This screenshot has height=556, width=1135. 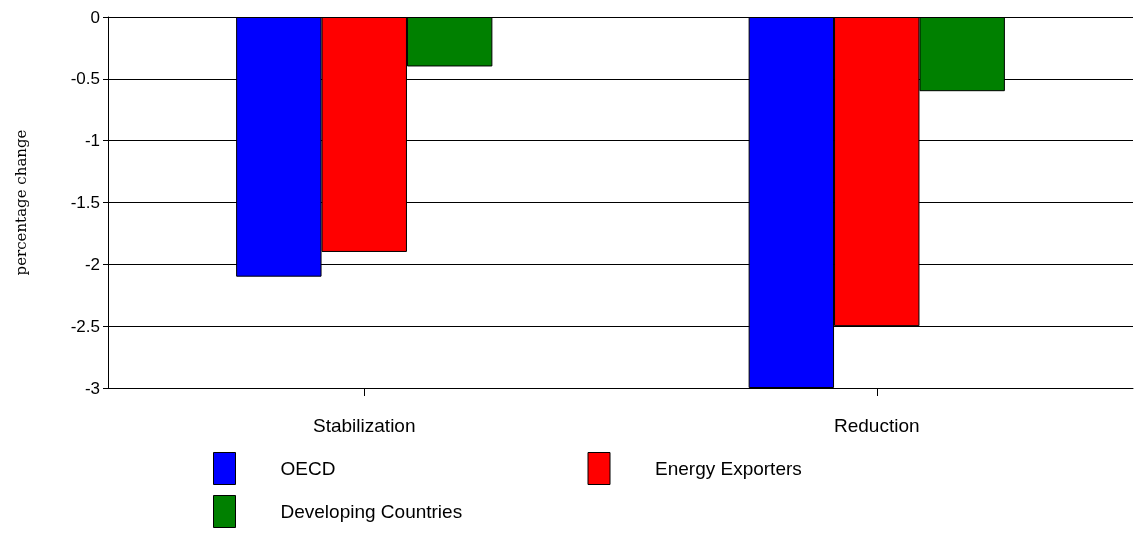 I want to click on x-tick-label: Stabilization, so click(x=364, y=425).